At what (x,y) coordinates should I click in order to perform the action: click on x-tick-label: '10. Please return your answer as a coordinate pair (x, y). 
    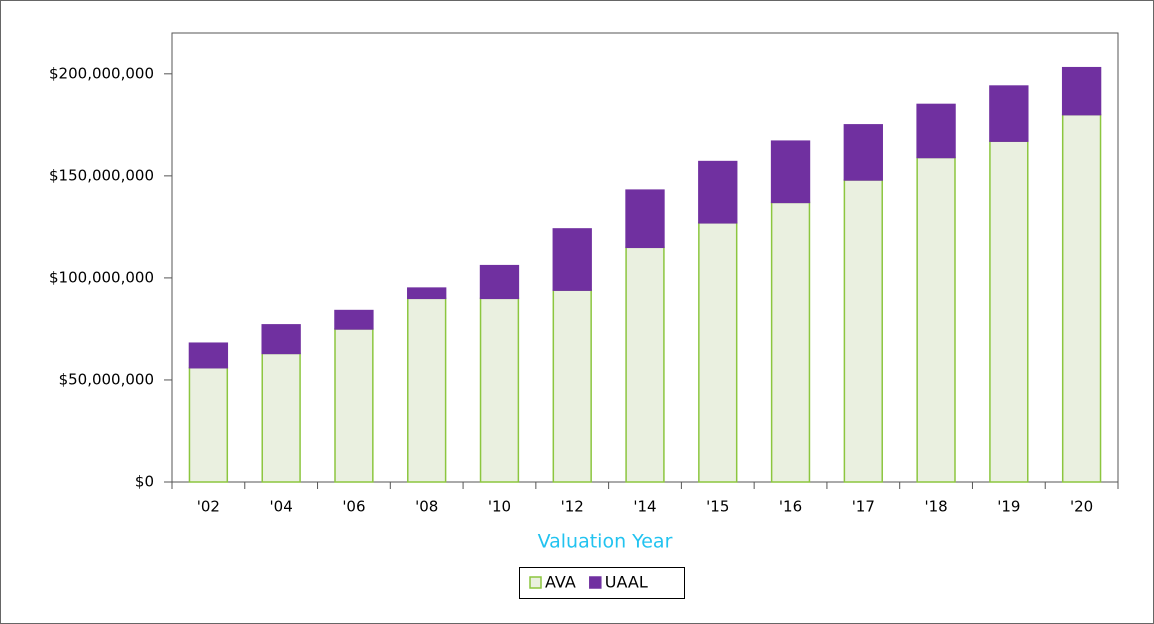
    Looking at the image, I should click on (499, 507).